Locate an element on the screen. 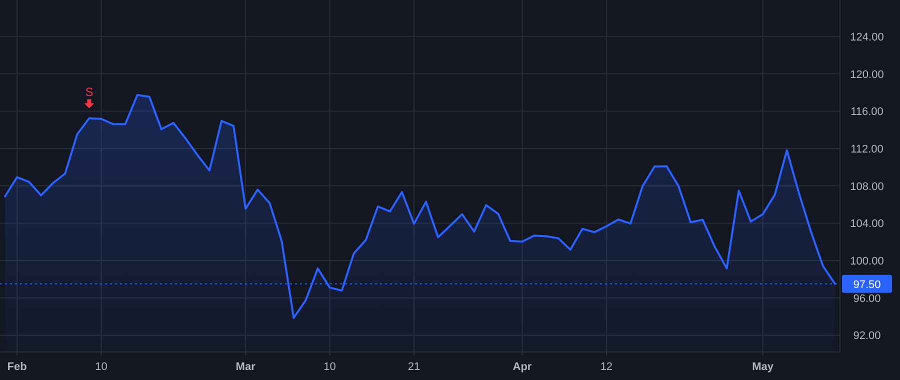 The image size is (900, 380). y-tick-label: 112.00 is located at coordinates (867, 149).